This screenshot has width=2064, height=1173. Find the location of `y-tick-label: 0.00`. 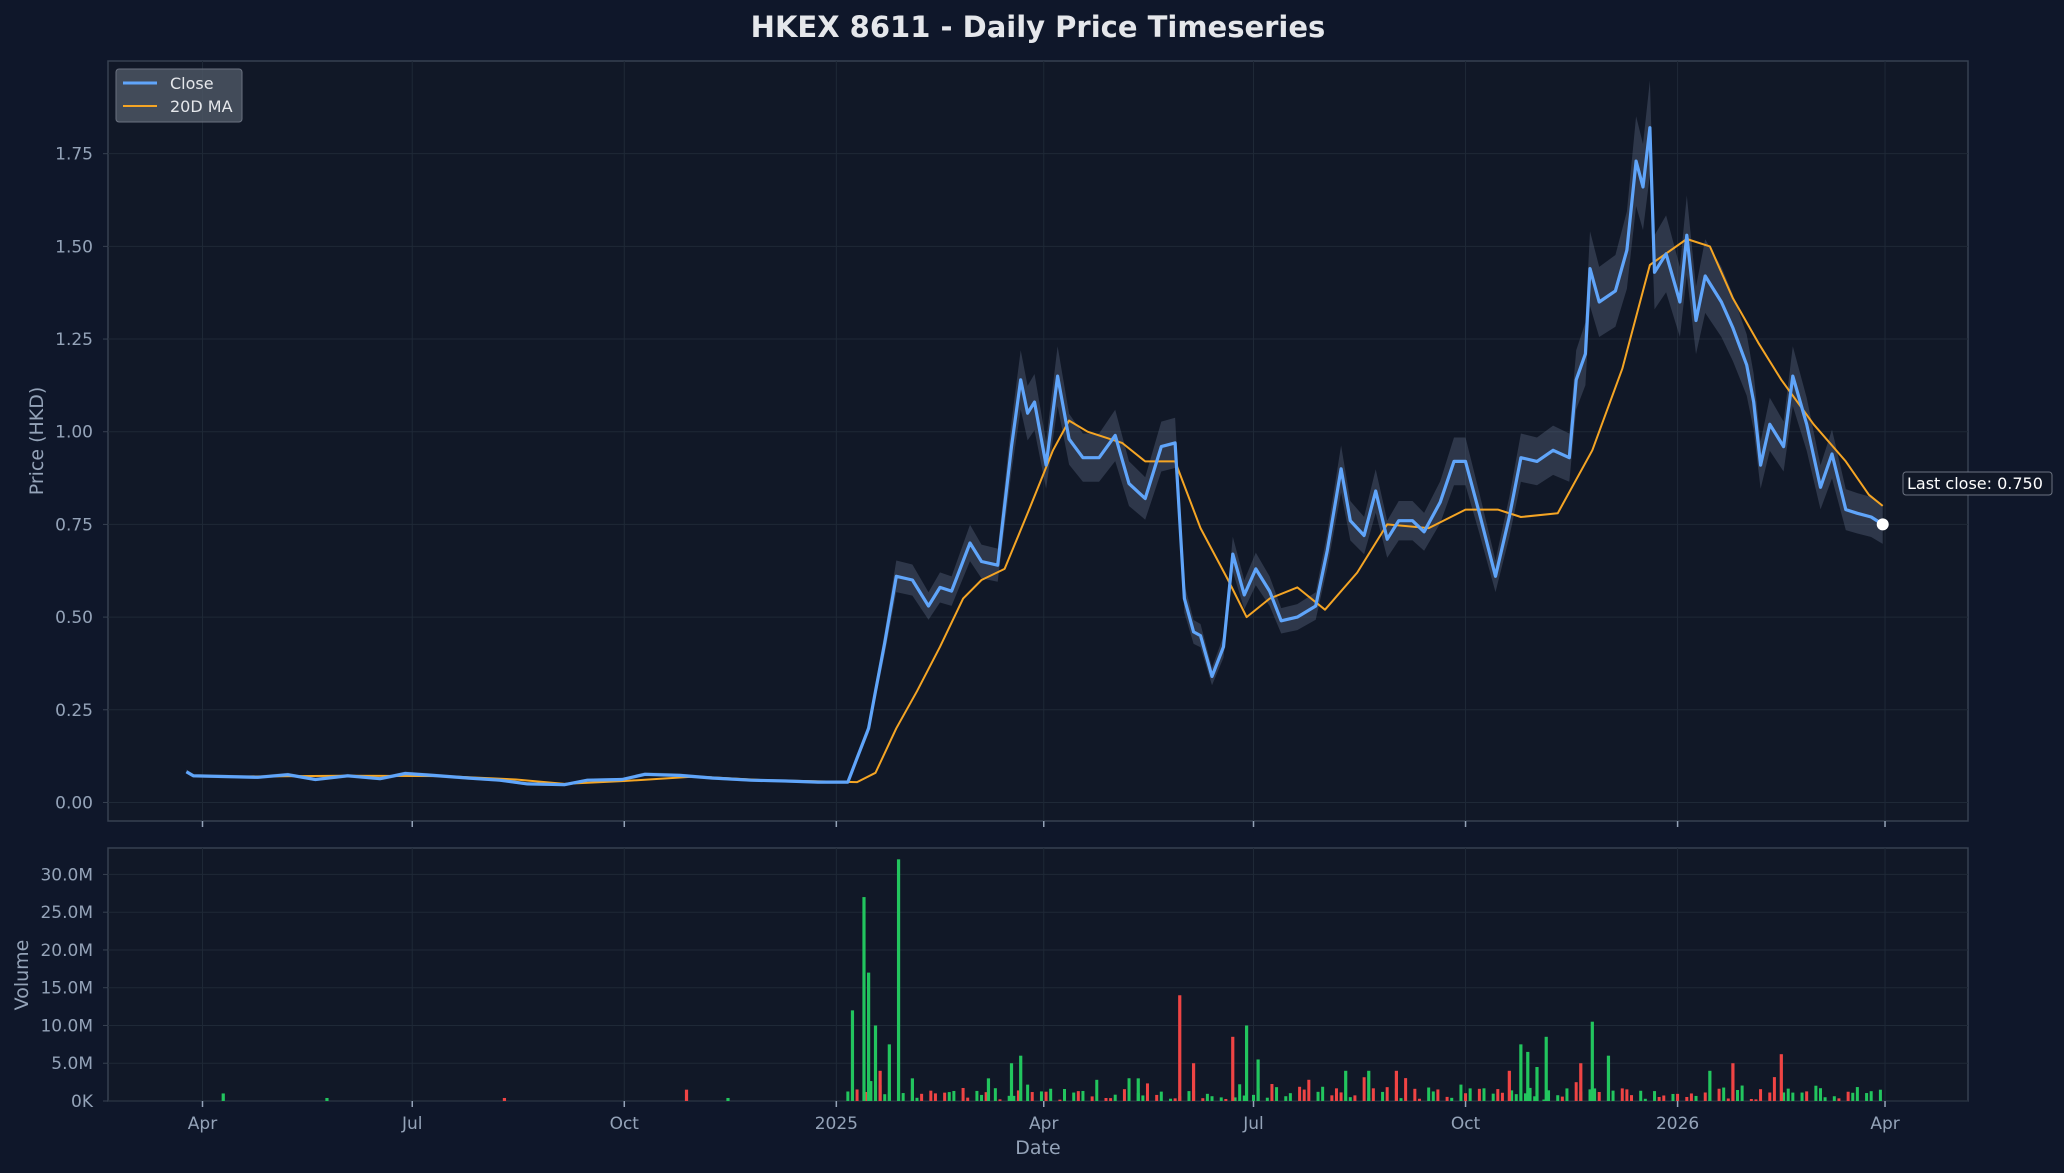

y-tick-label: 0.00 is located at coordinates (74, 803).